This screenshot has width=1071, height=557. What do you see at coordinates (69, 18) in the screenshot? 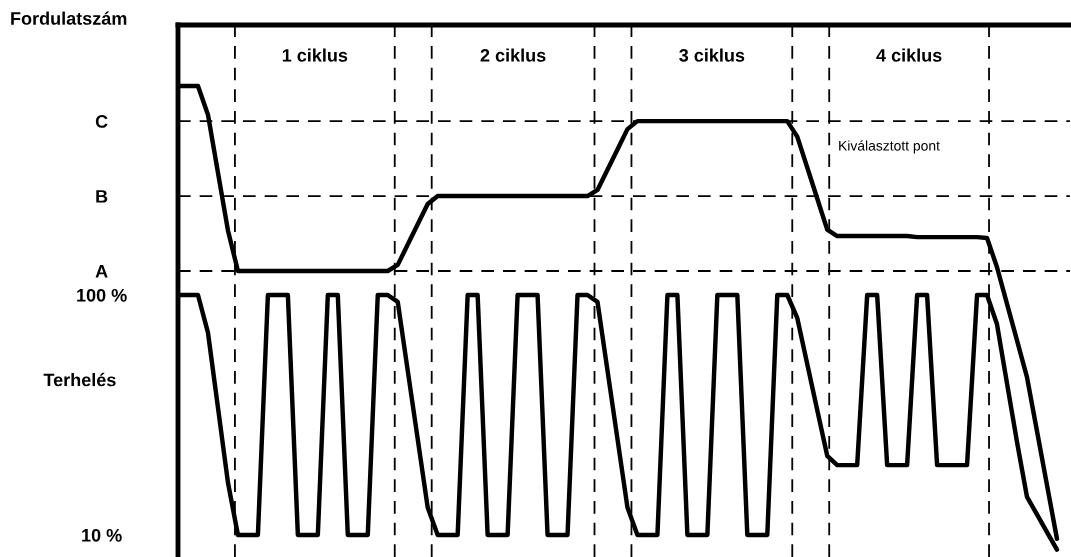
I see `y-axis-title: Fordulatszám` at bounding box center [69, 18].